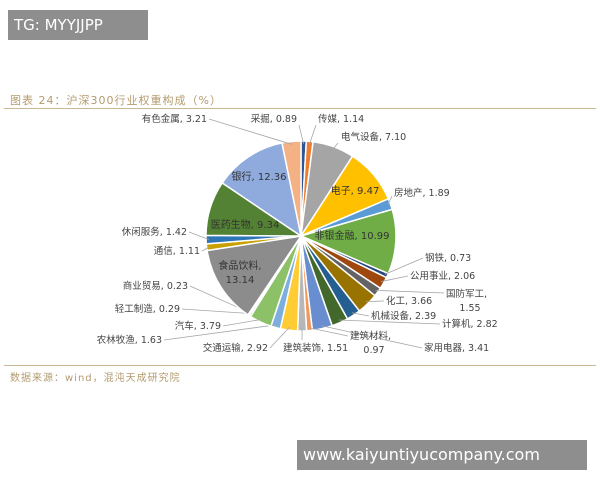 The height and width of the screenshot is (480, 600). What do you see at coordinates (174, 119) in the screenshot?
I see `data-label-25: 有色金属, 3.21` at bounding box center [174, 119].